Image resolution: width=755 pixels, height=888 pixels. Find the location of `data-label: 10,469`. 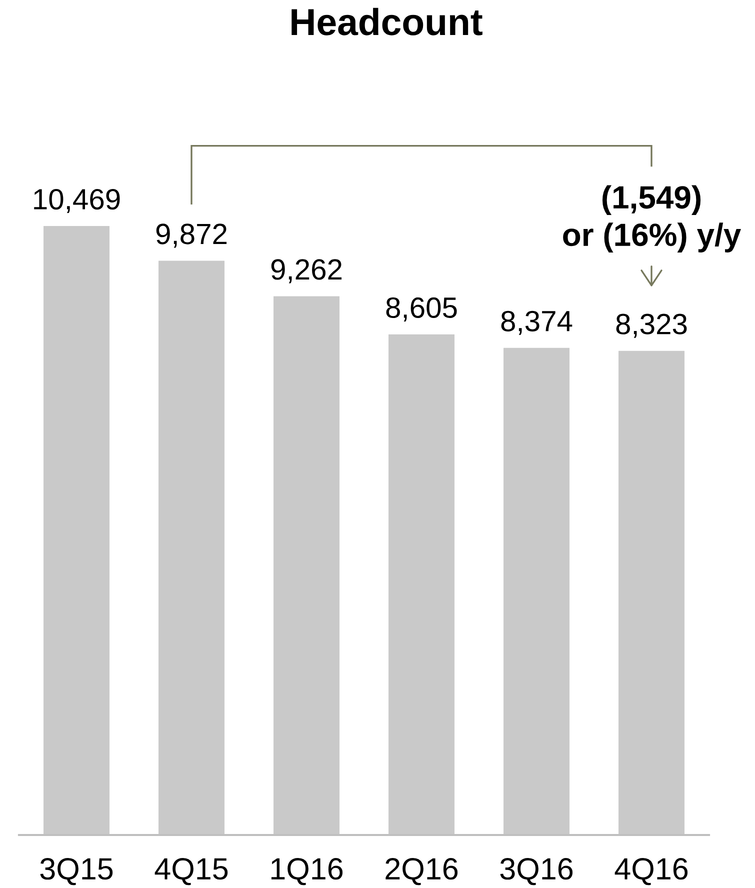

data-label: 10,469 is located at coordinates (77, 201).